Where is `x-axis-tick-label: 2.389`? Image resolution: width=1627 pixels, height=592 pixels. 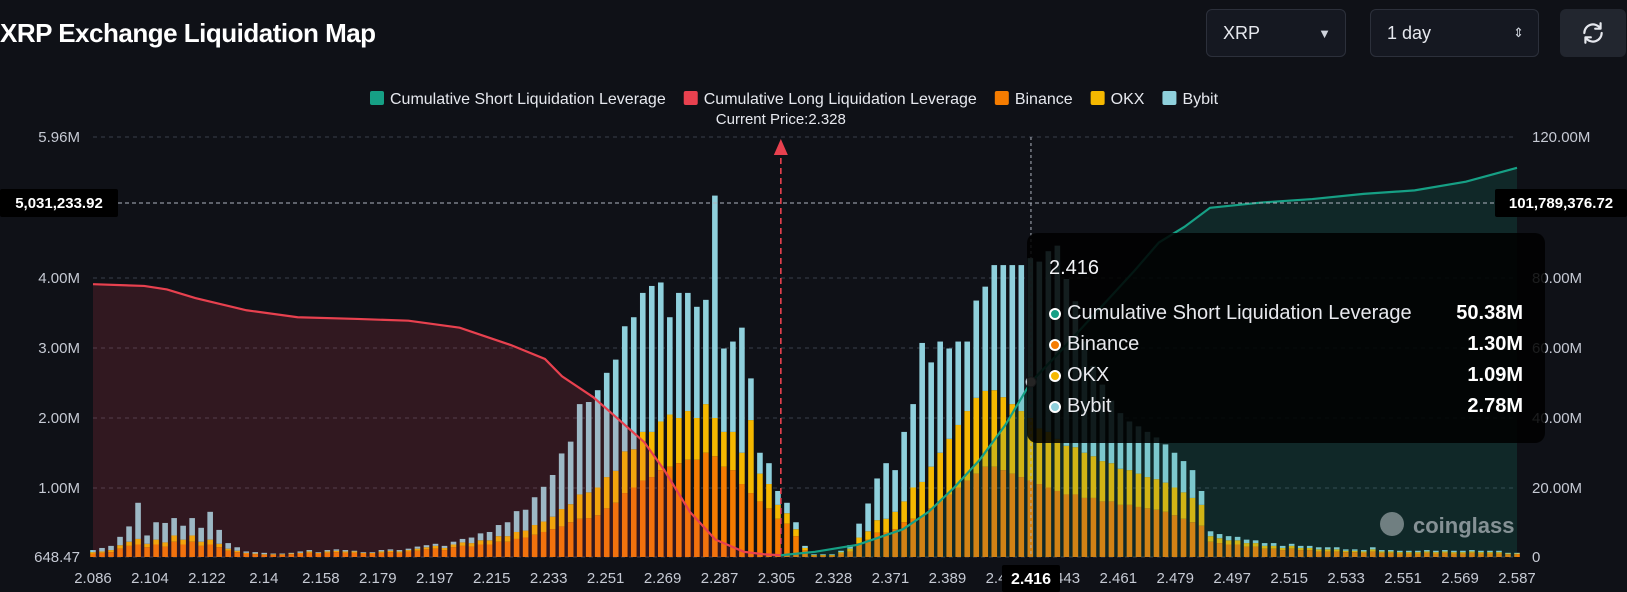
x-axis-tick-label: 2.389 is located at coordinates (948, 578).